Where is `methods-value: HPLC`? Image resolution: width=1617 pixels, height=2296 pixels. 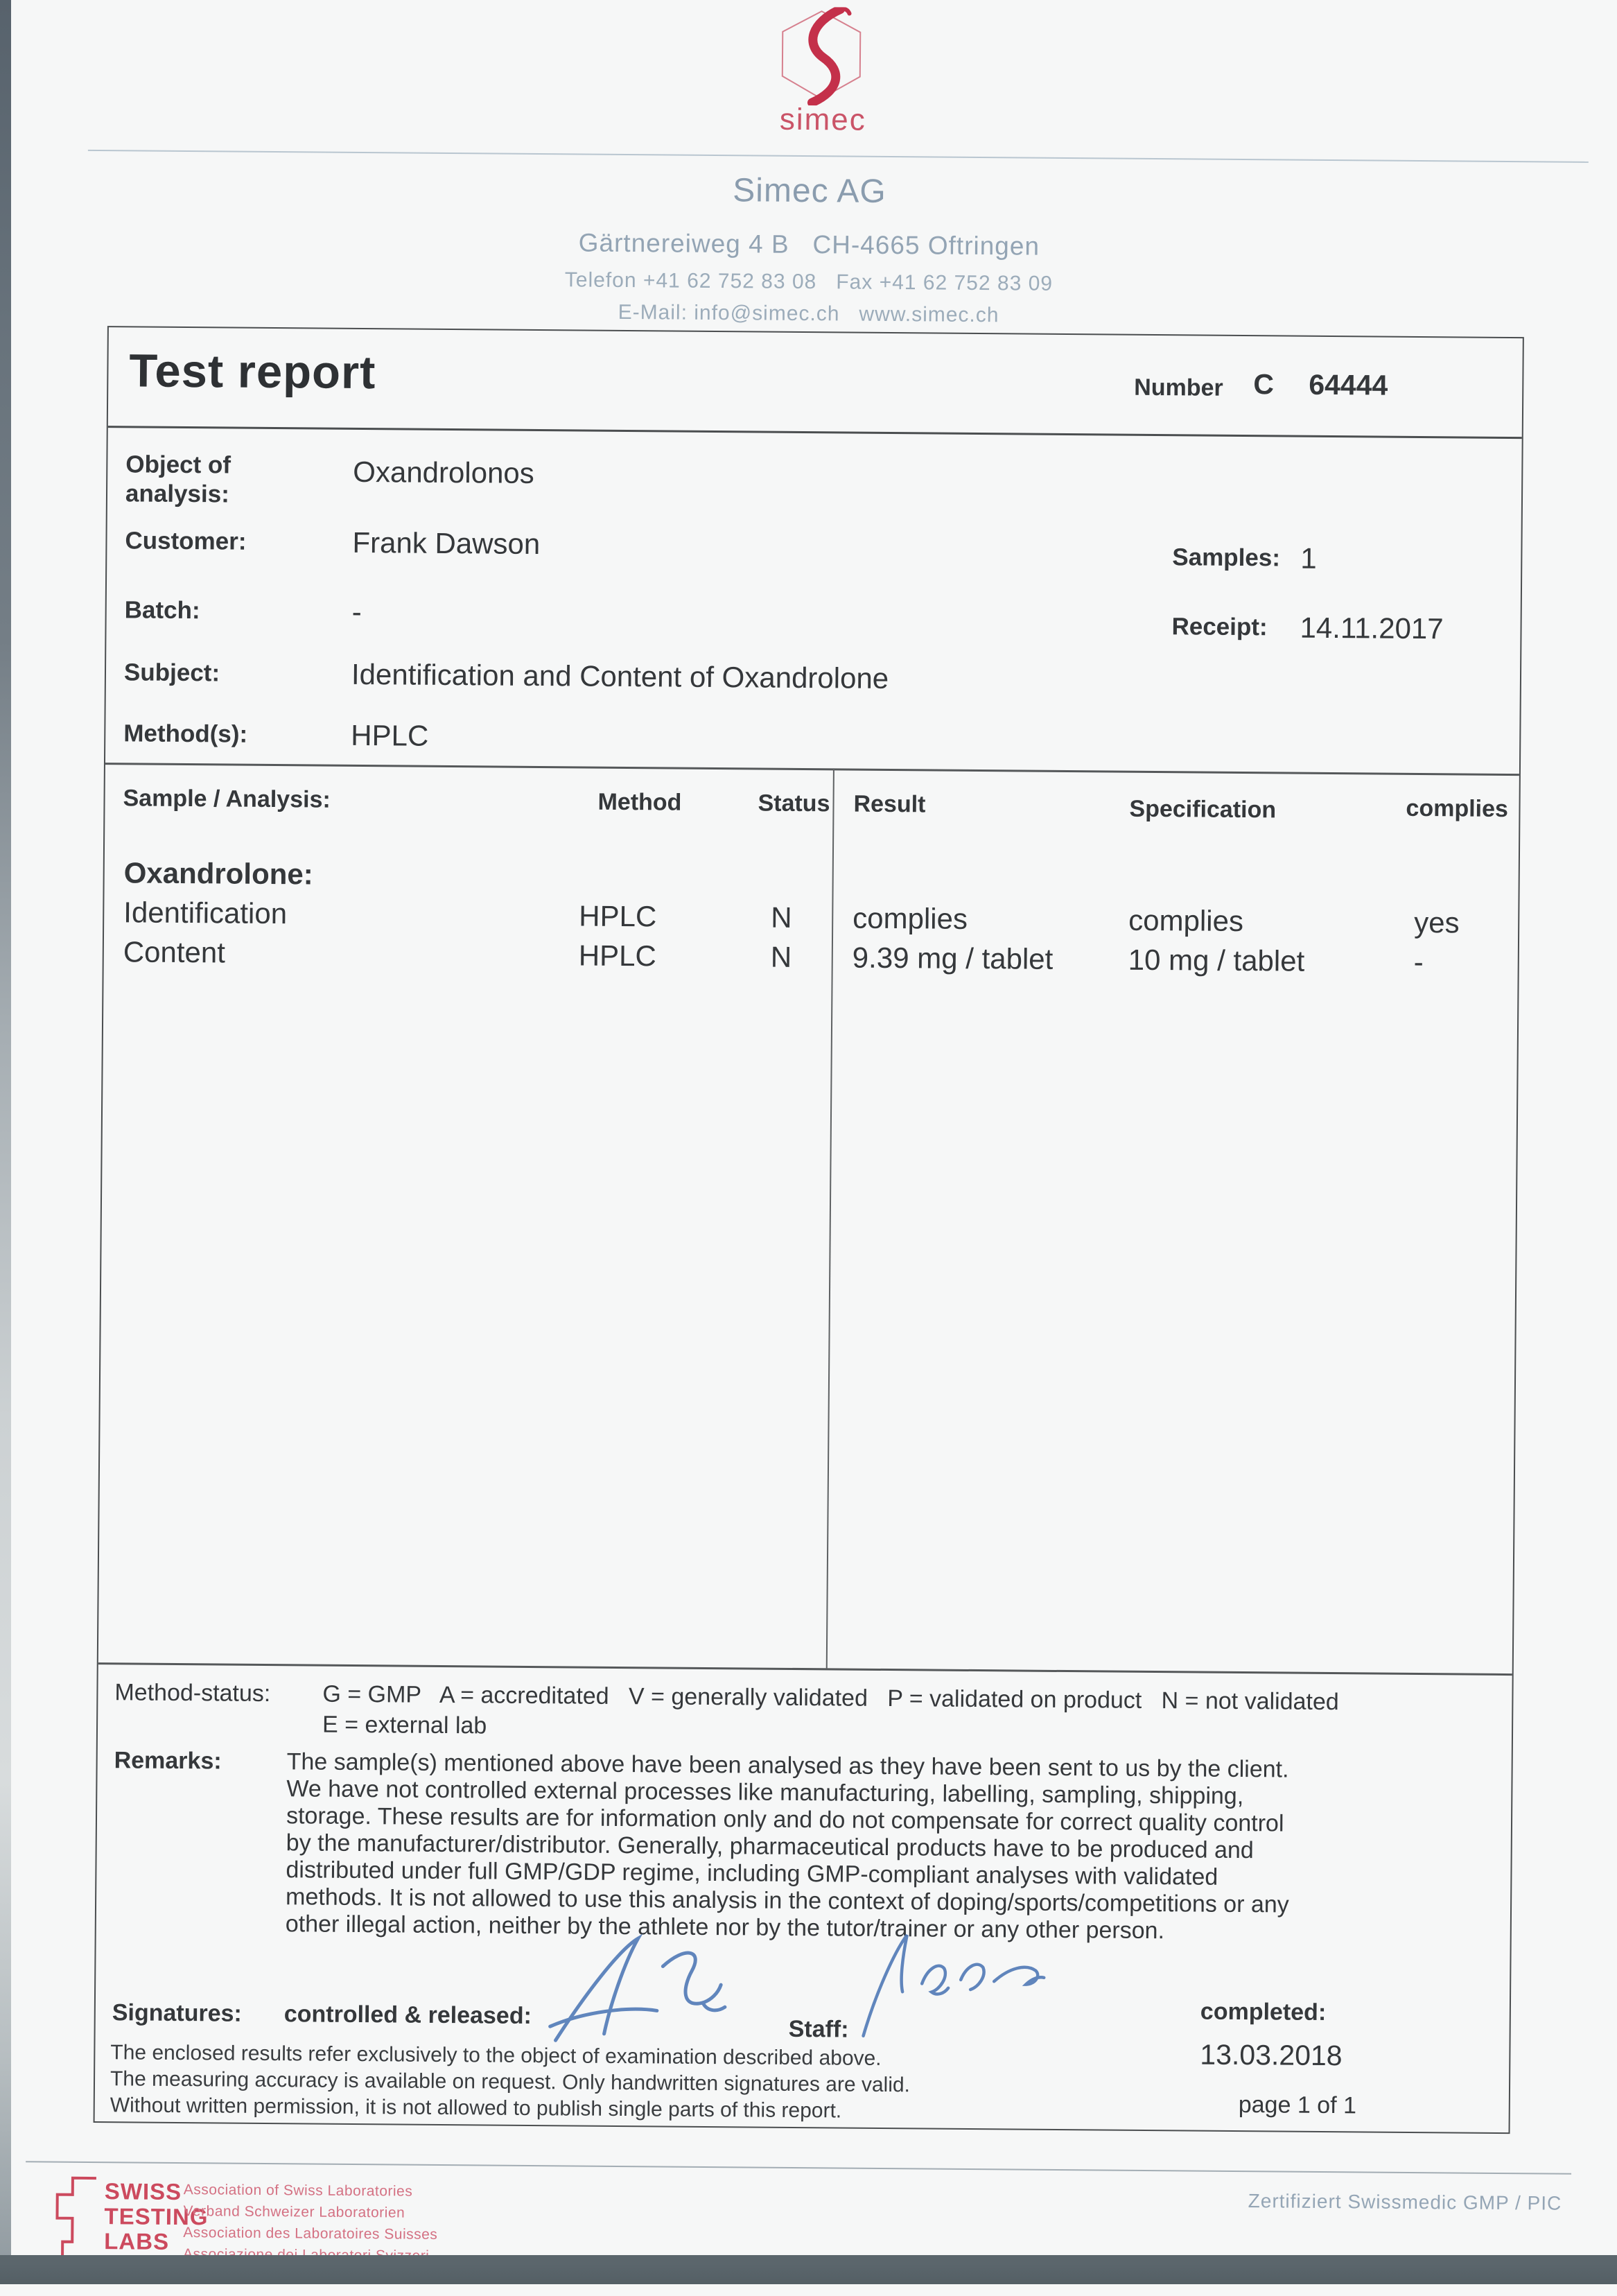
methods-value: HPLC is located at coordinates (390, 735).